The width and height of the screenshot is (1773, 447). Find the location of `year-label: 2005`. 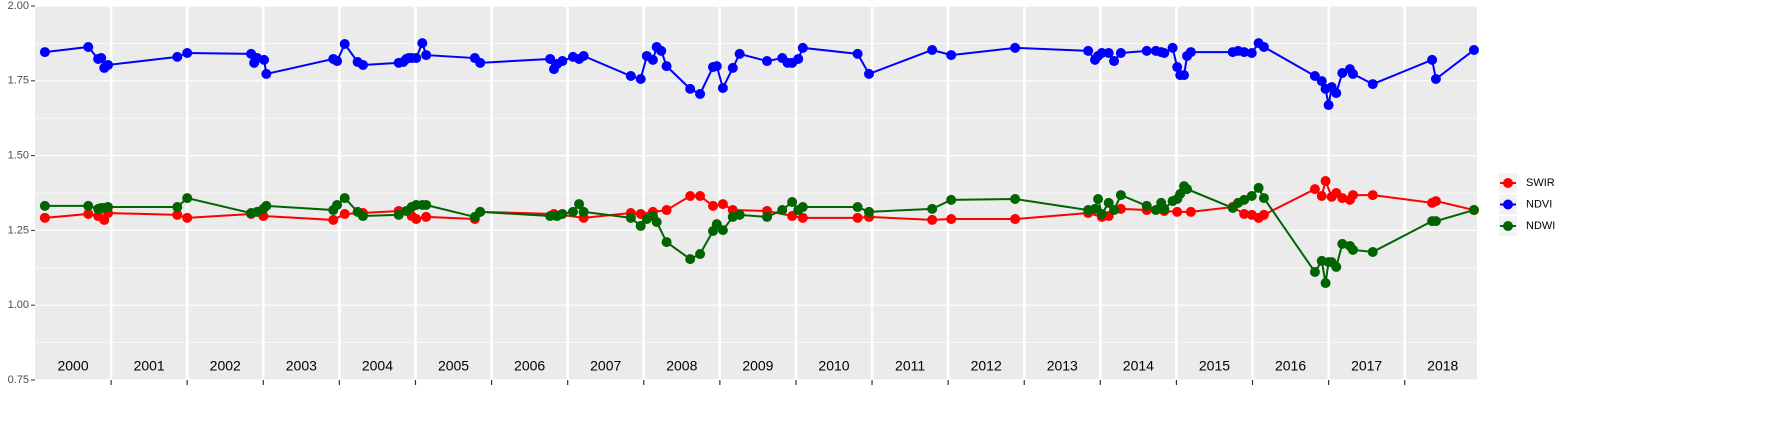

year-label: 2005 is located at coordinates (453, 366).